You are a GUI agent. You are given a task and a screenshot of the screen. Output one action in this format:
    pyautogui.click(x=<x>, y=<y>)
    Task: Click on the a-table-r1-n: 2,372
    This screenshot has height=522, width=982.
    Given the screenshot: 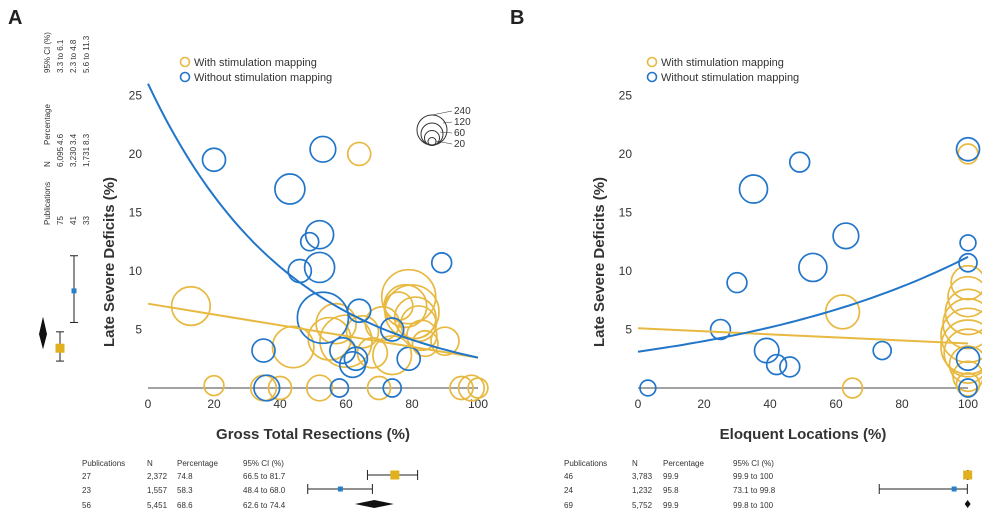 What is the action you would take?
    pyautogui.click(x=157, y=476)
    